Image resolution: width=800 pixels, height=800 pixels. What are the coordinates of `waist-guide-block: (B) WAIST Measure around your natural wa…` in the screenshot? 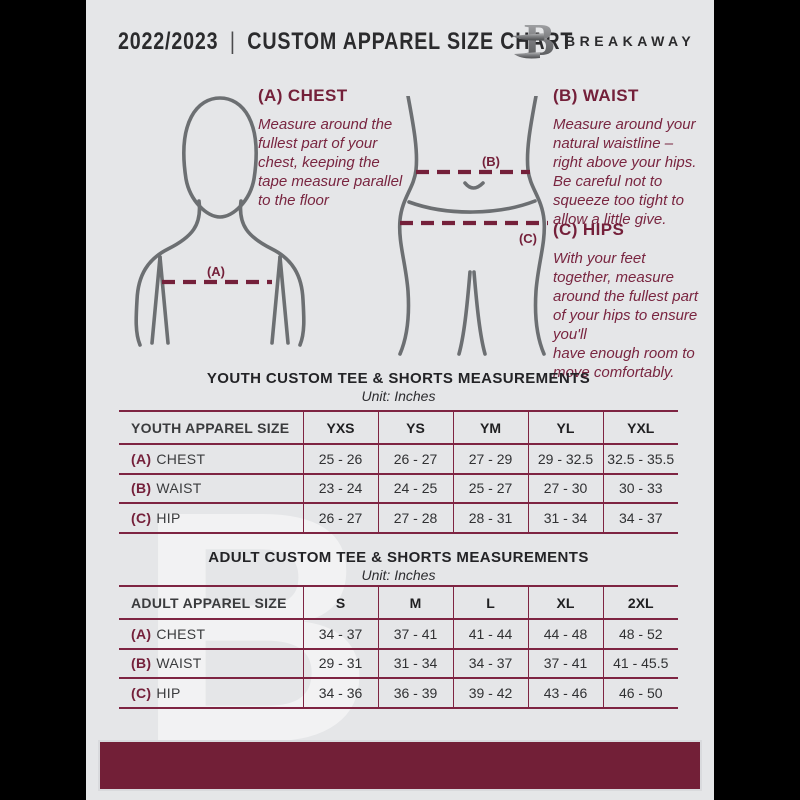 It's located at (633, 157).